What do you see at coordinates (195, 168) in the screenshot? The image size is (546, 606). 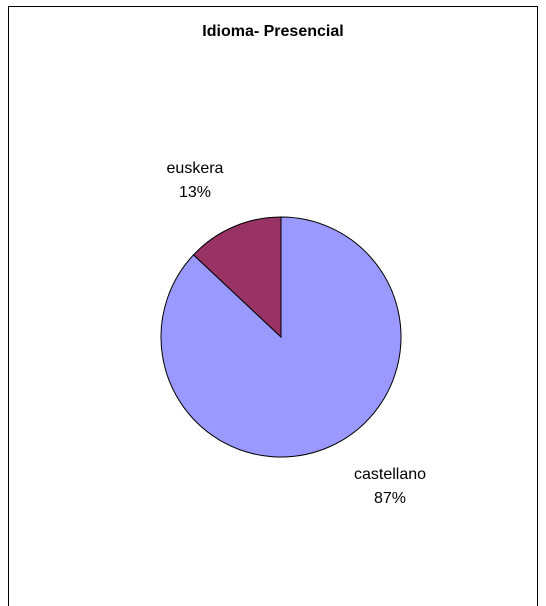 I see `slice-name-euskera: euskera` at bounding box center [195, 168].